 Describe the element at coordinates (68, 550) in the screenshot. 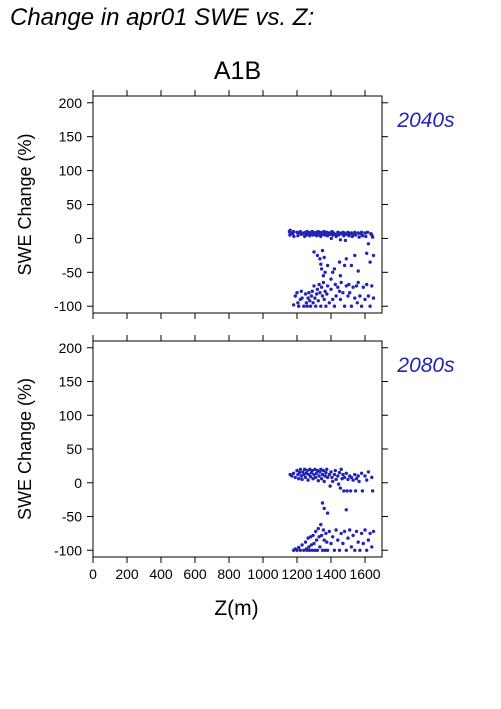

I see `y-tick-label: -100` at that location.